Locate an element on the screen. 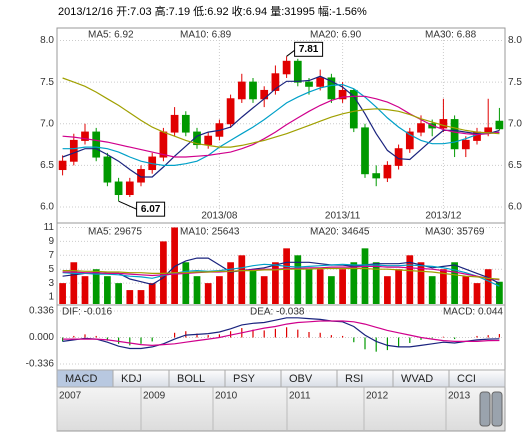 Image resolution: width=531 pixels, height=432 pixels. tab-label: KDJ is located at coordinates (131, 379).